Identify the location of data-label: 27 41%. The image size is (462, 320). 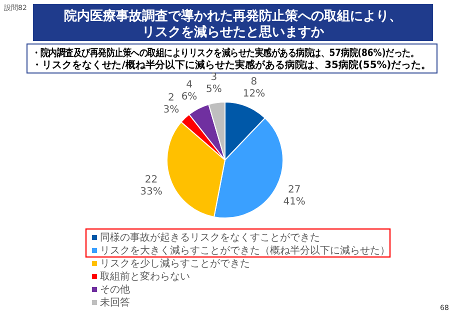
(294, 196).